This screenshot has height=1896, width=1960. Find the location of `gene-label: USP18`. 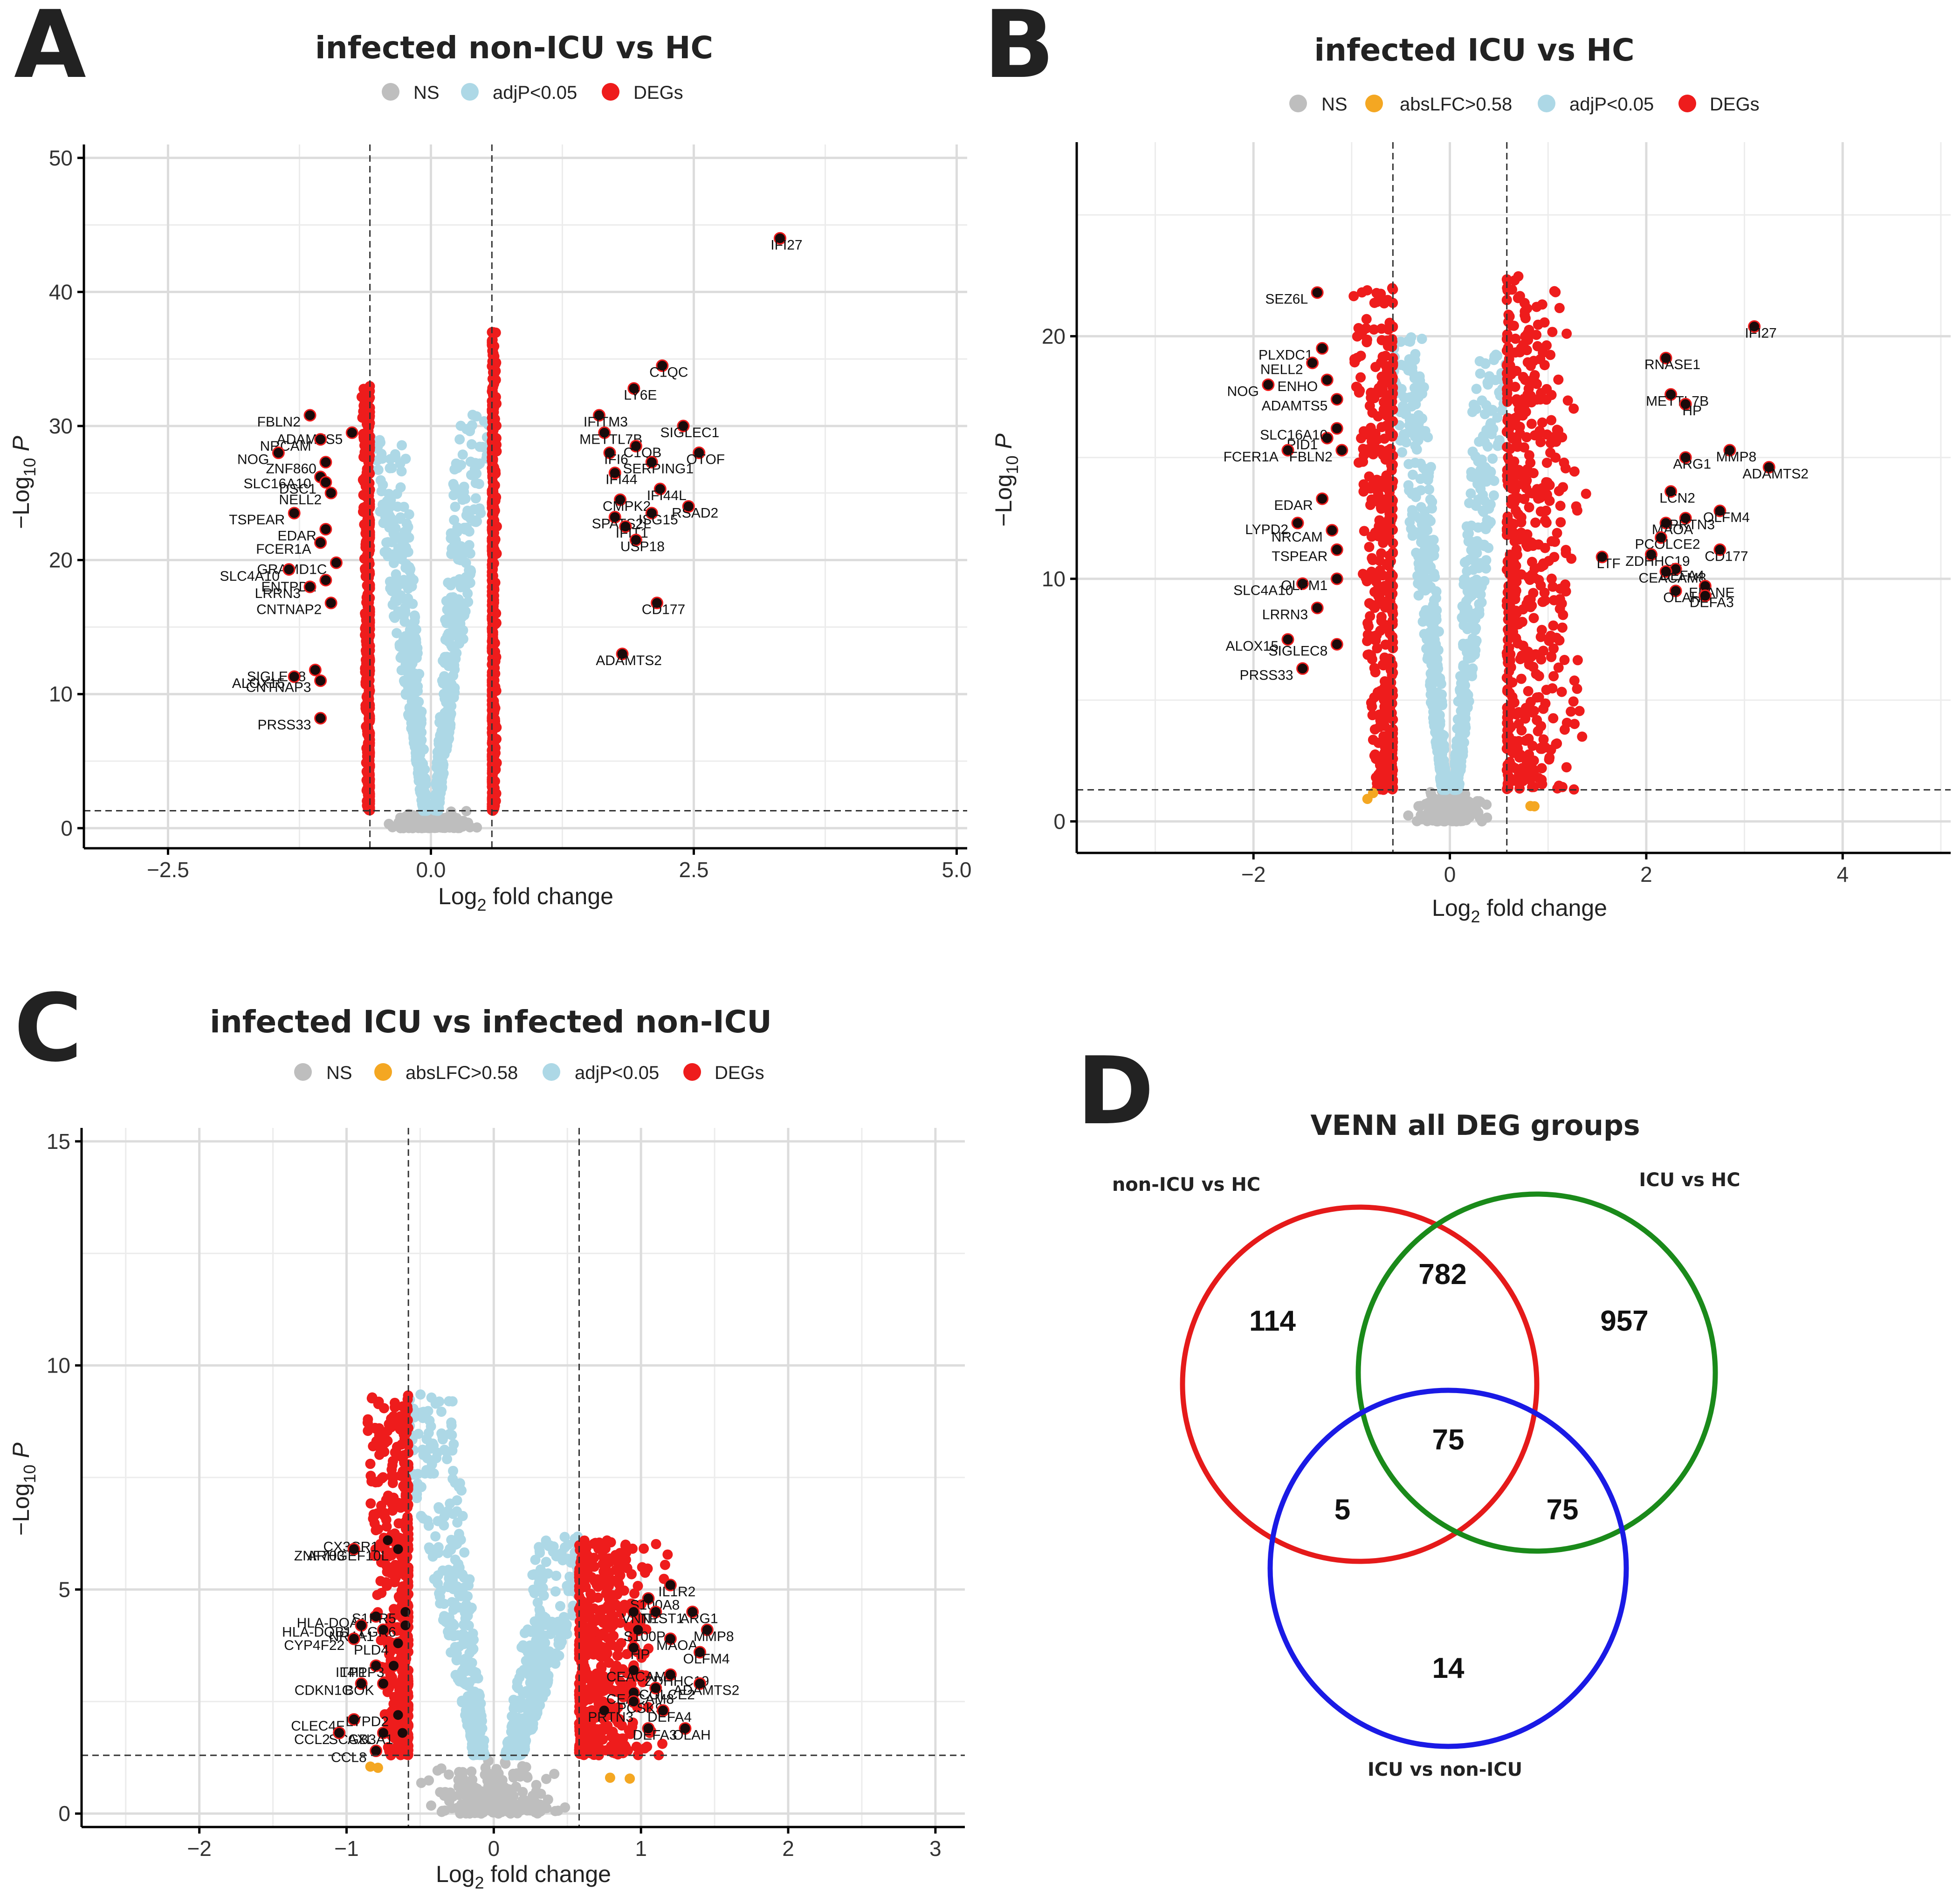

gene-label: USP18 is located at coordinates (642, 546).